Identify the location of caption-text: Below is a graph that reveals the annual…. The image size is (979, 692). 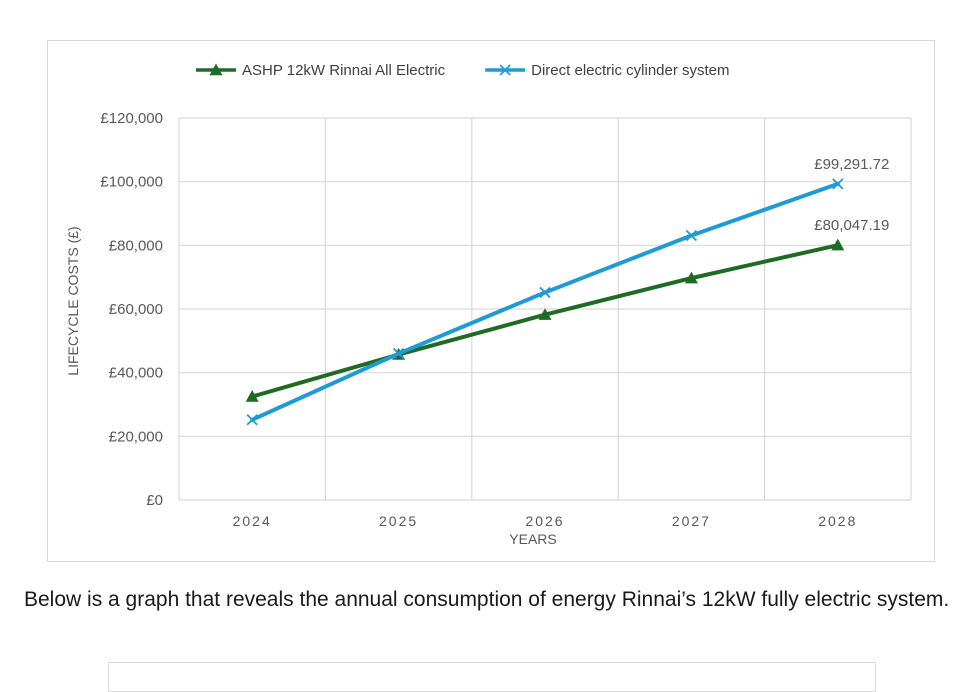
(487, 599).